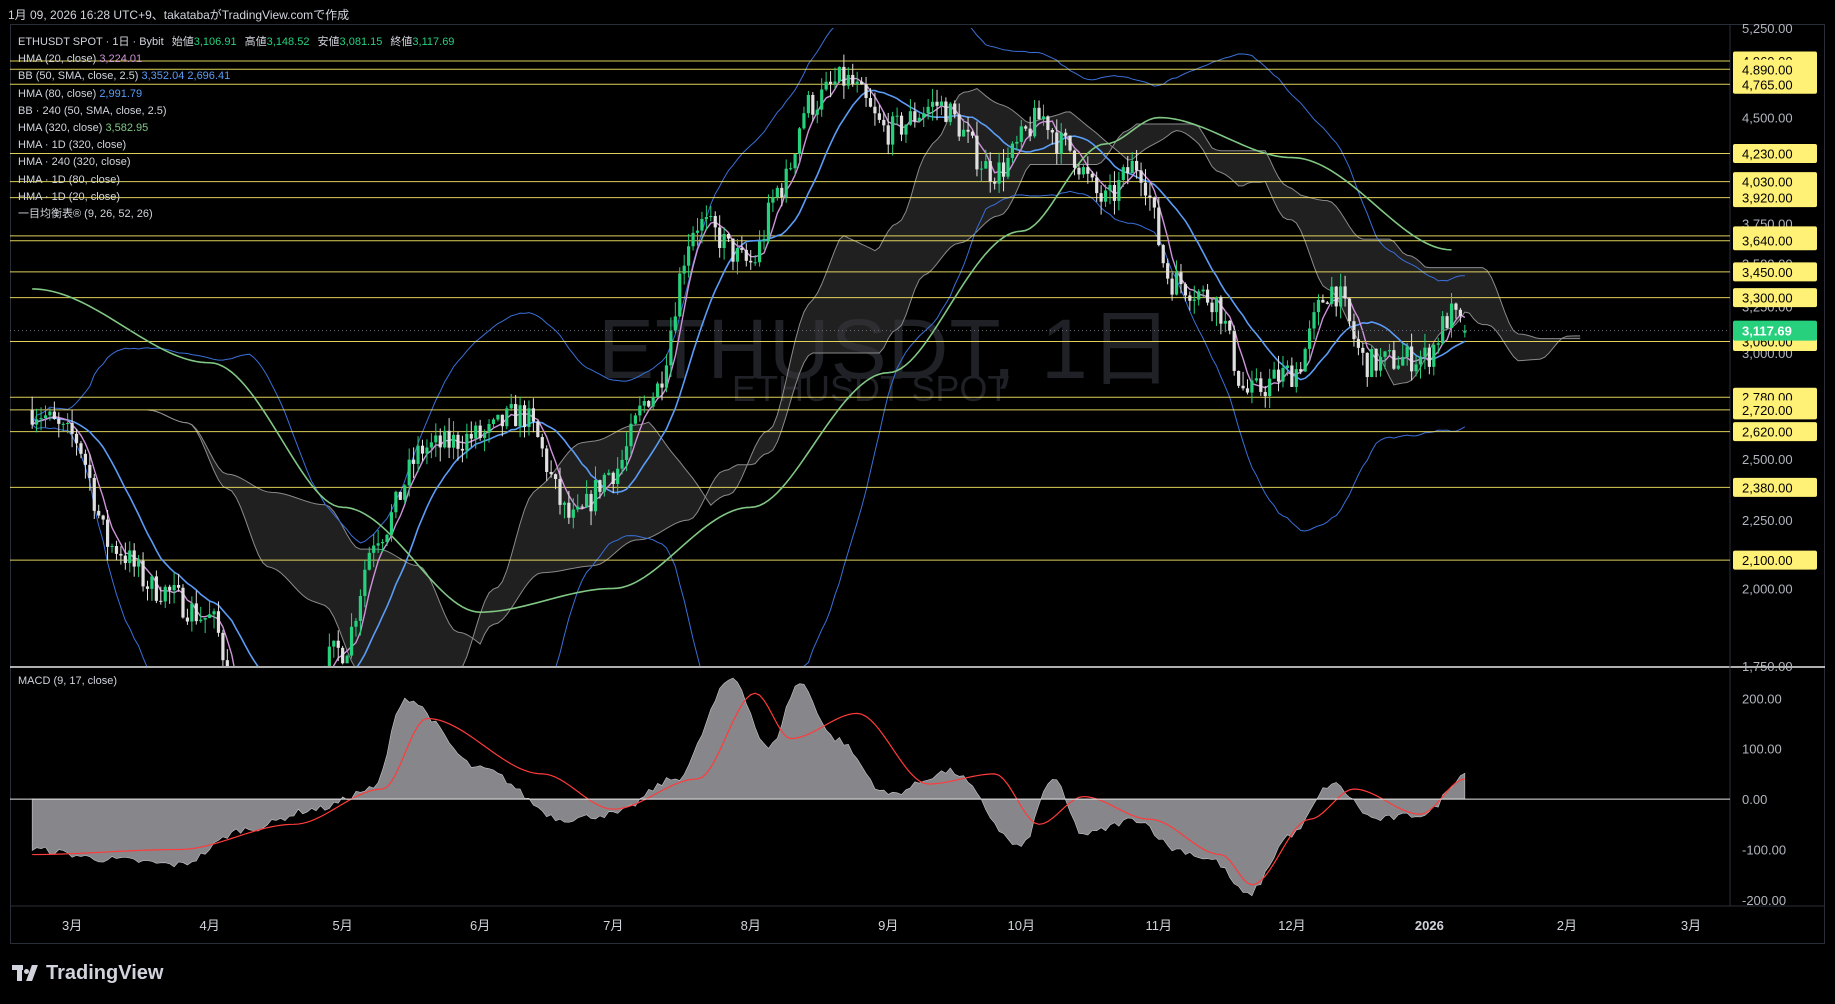  I want to click on macd-legend: MACD (9, 17, close), so click(68, 681).